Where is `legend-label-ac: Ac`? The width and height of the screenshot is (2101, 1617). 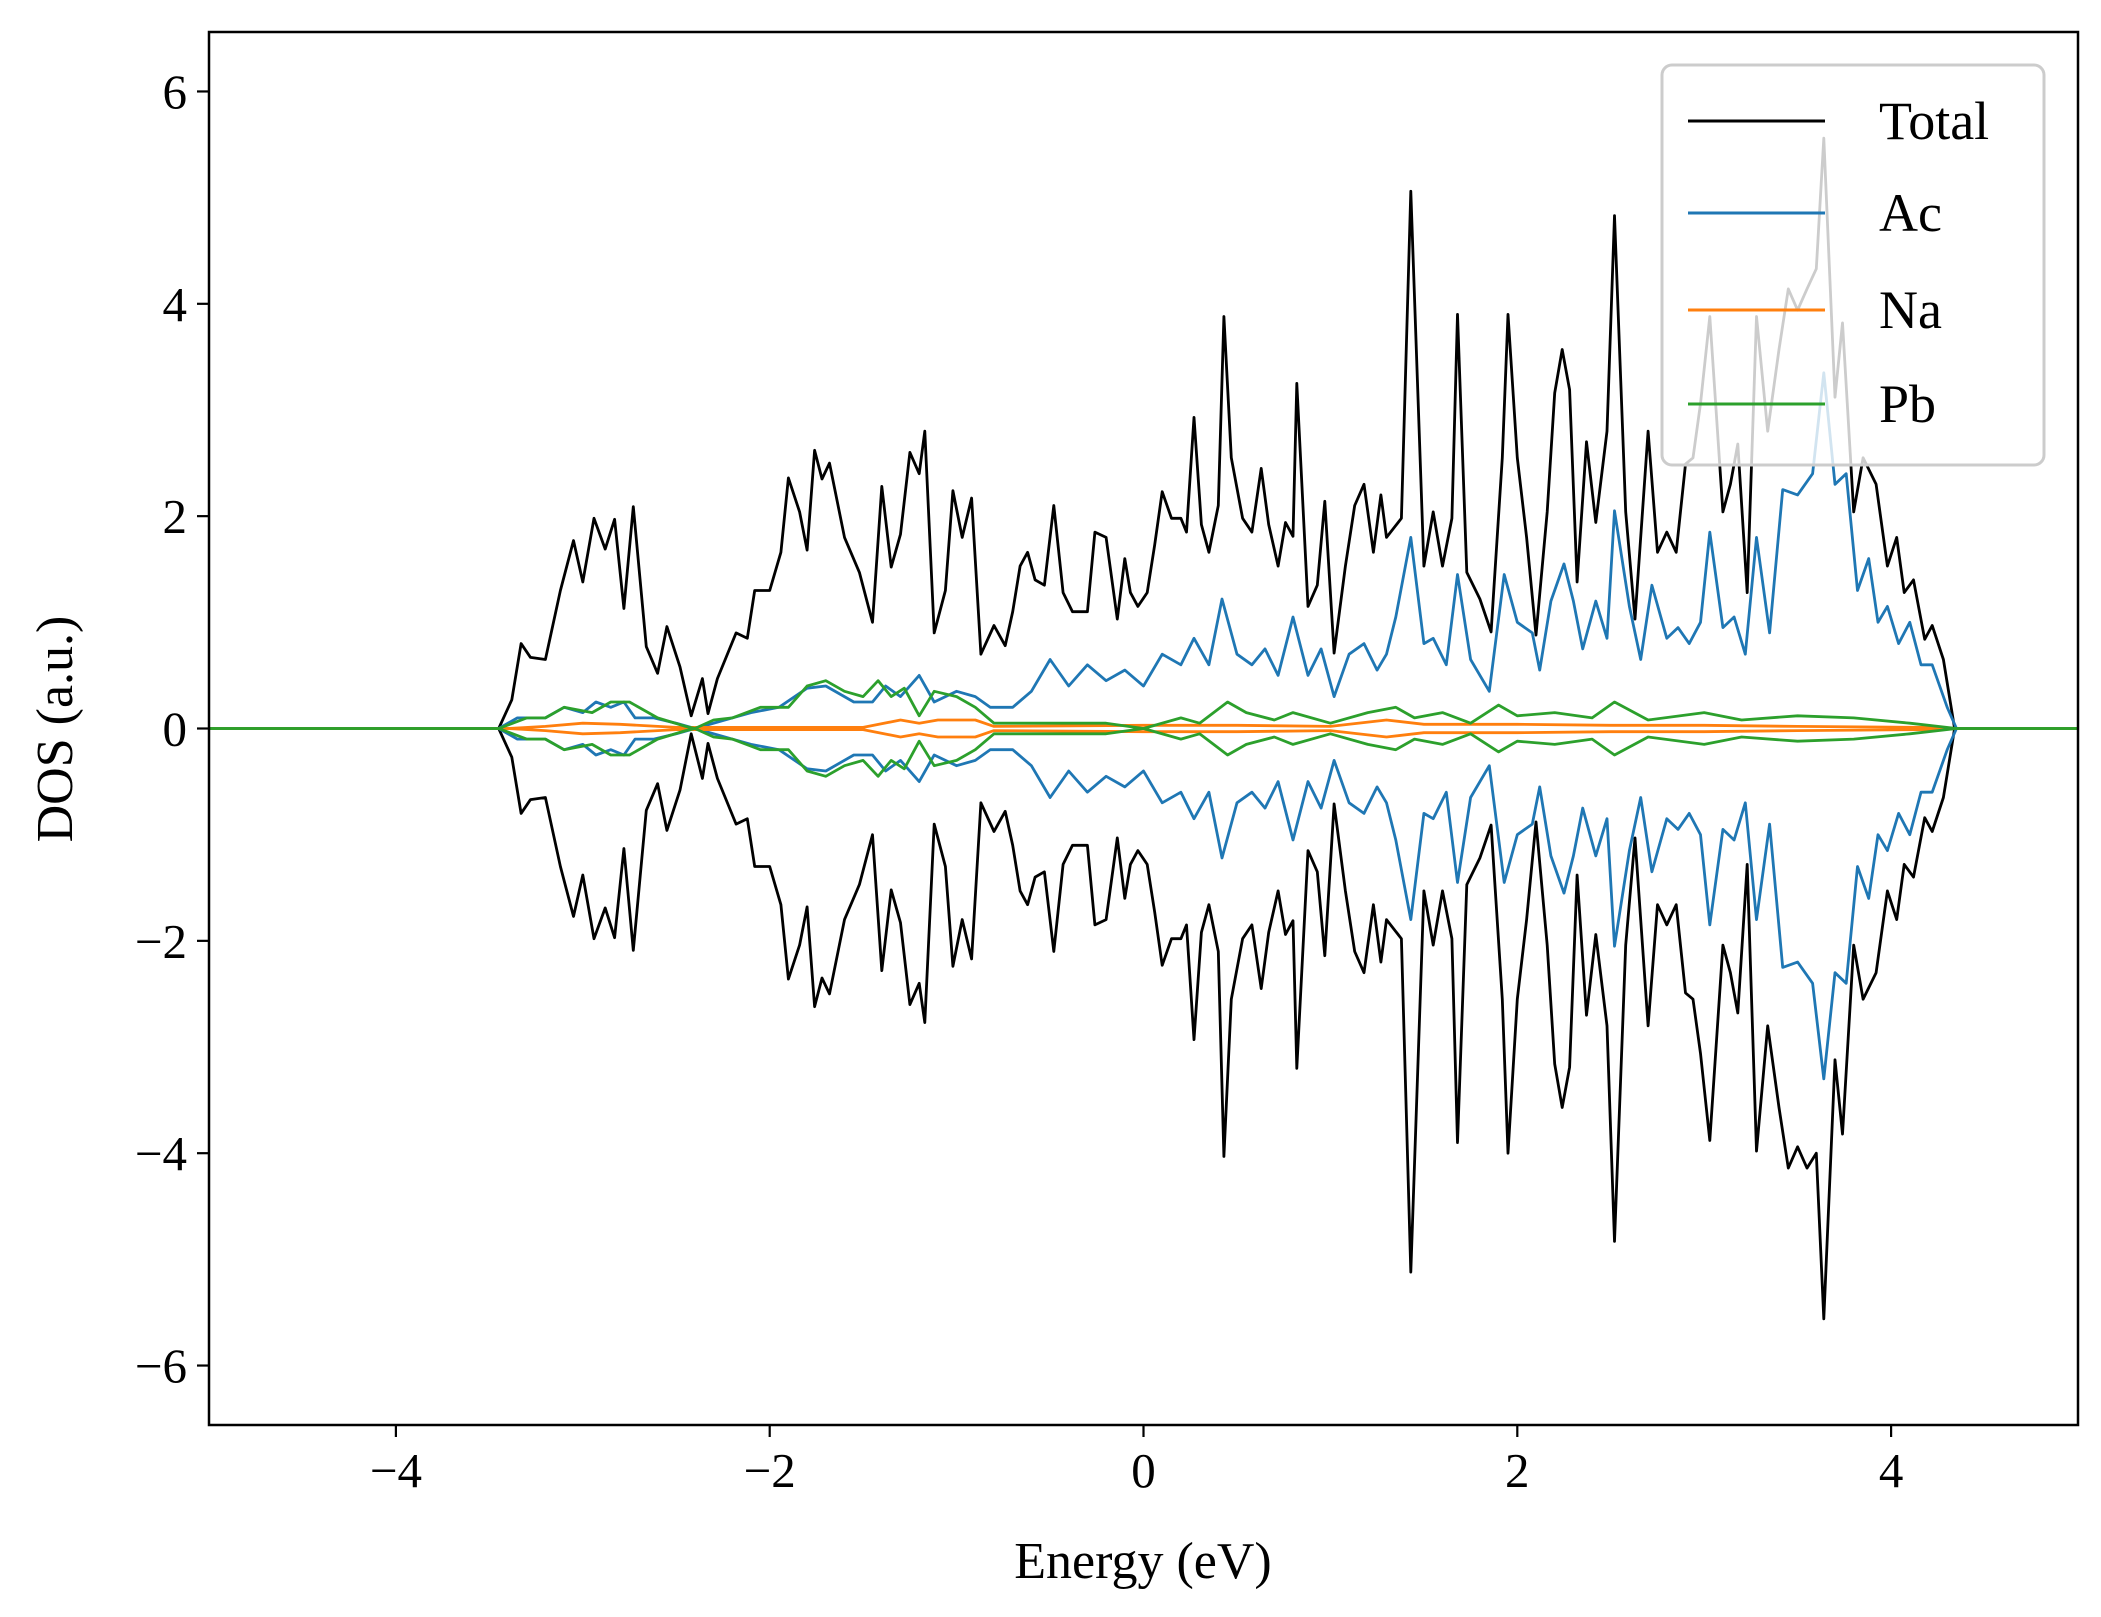 legend-label-ac: Ac is located at coordinates (1910, 213).